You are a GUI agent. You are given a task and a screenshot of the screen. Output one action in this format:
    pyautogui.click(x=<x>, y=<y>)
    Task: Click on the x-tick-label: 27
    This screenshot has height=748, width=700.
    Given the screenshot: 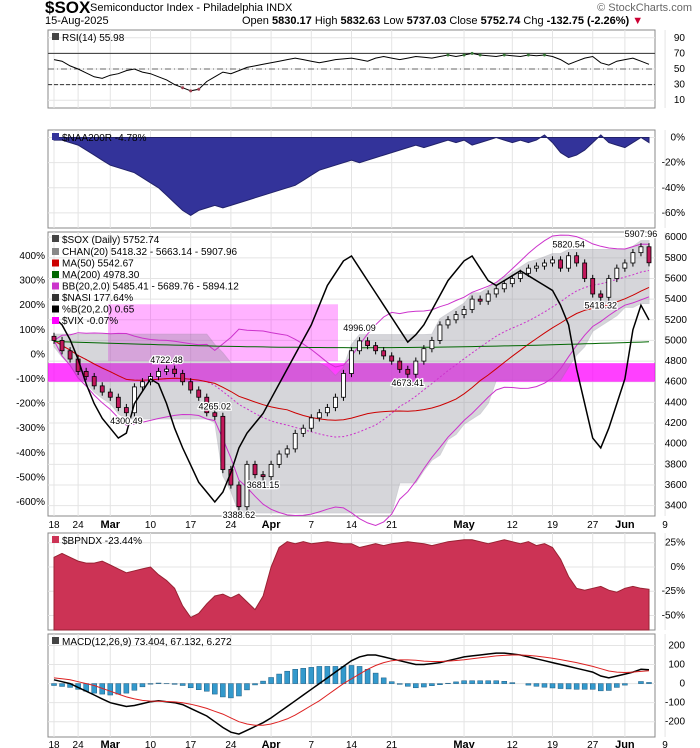 What is the action you would take?
    pyautogui.click(x=593, y=525)
    